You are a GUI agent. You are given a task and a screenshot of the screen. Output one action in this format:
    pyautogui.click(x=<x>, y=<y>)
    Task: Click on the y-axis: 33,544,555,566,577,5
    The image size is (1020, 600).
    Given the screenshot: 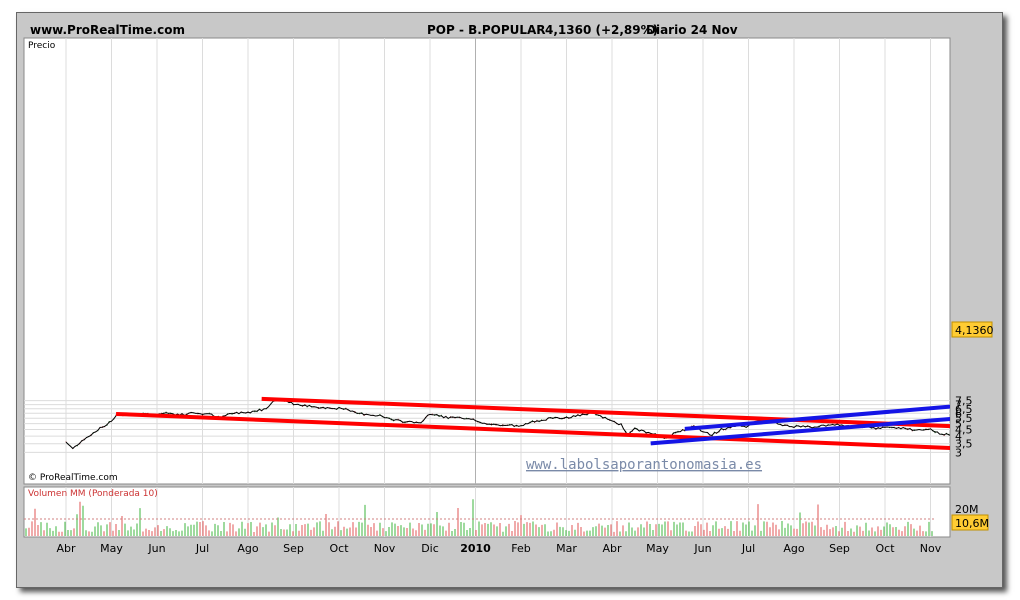 What is the action you would take?
    pyautogui.click(x=964, y=427)
    